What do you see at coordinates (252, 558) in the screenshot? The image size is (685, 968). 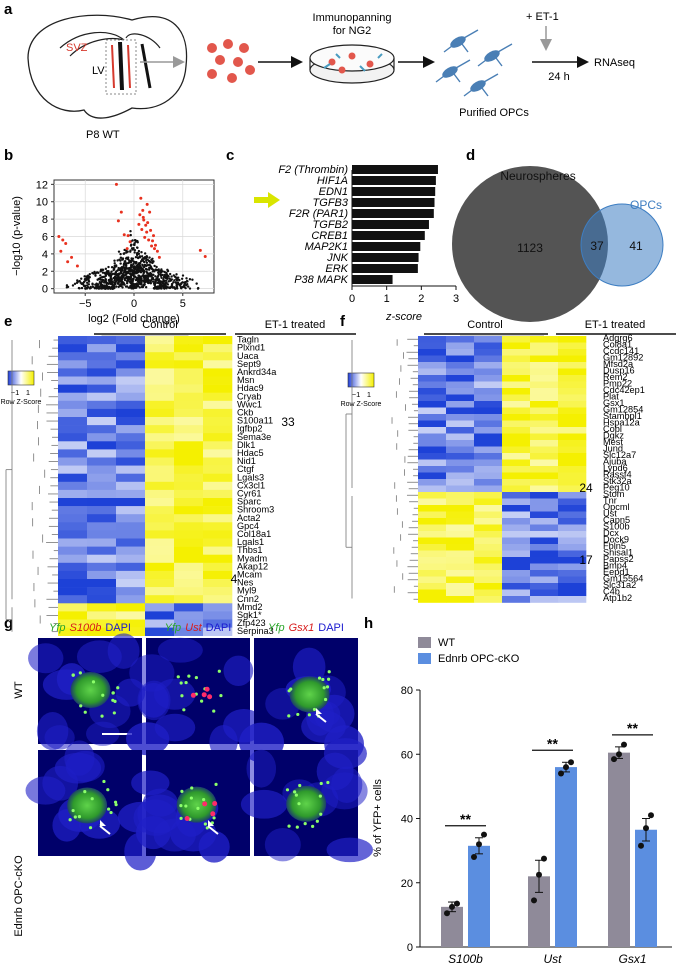 I see `heatmap-e-gene-label: Myadm` at bounding box center [252, 558].